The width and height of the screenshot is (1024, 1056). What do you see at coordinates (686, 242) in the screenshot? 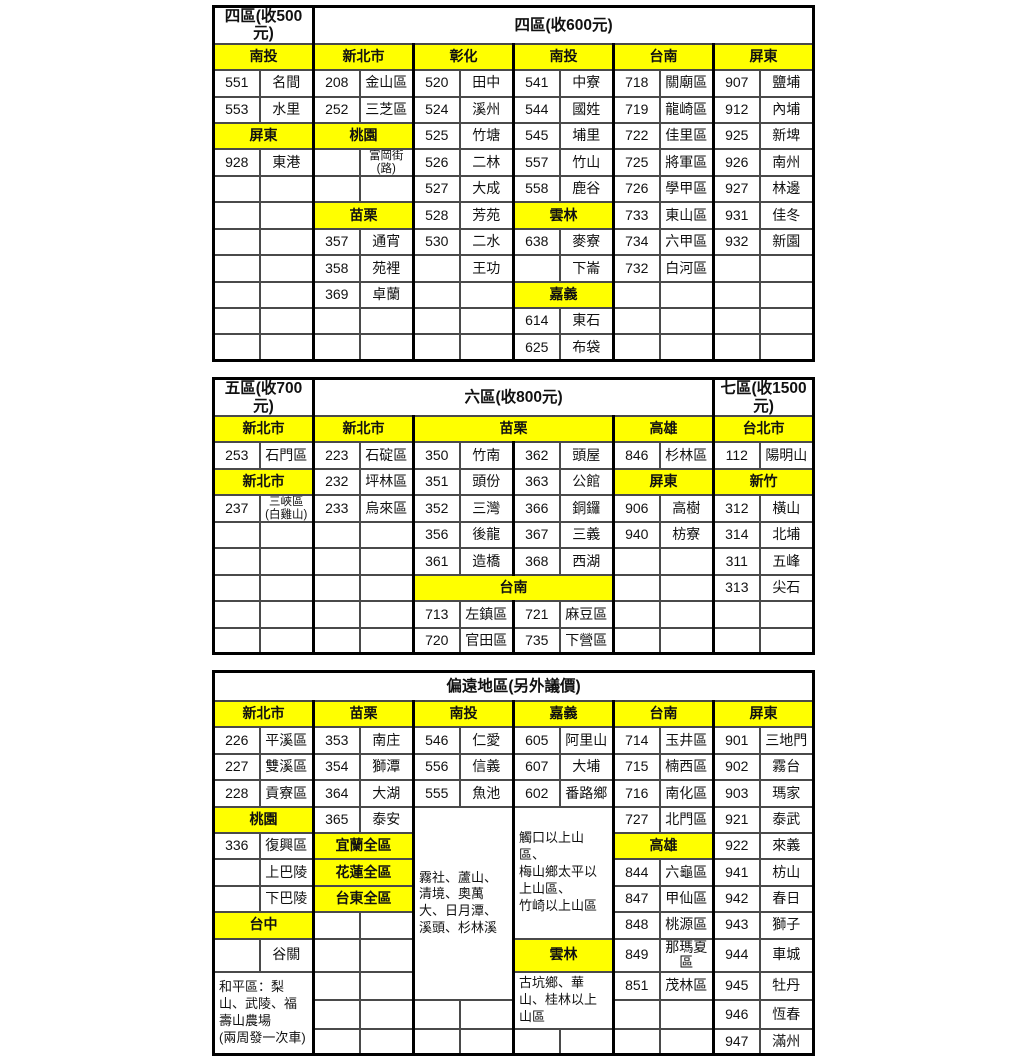
I see `area-name-cell: 六甲區` at bounding box center [686, 242].